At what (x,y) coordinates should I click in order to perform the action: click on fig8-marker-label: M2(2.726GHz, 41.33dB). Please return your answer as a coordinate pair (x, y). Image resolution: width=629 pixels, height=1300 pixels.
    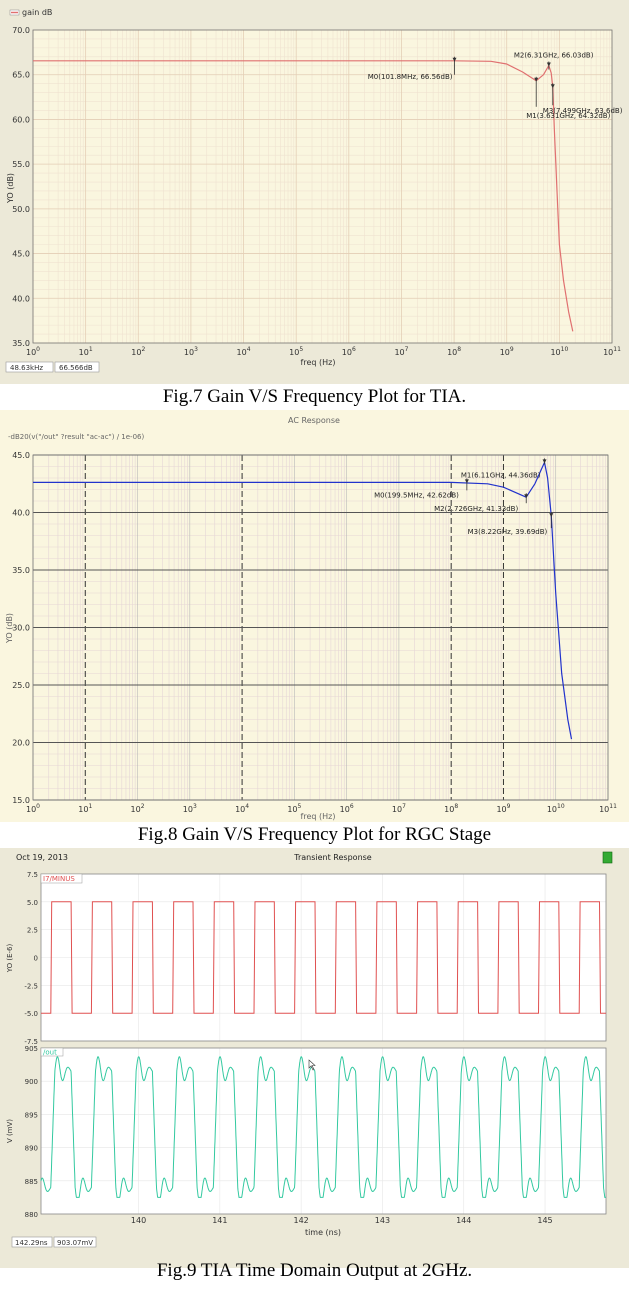
    Looking at the image, I should click on (476, 509).